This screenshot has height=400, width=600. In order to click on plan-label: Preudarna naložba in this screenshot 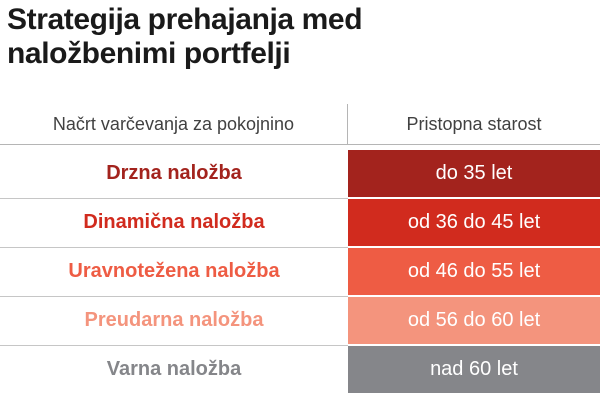, I will do `click(174, 321)`.